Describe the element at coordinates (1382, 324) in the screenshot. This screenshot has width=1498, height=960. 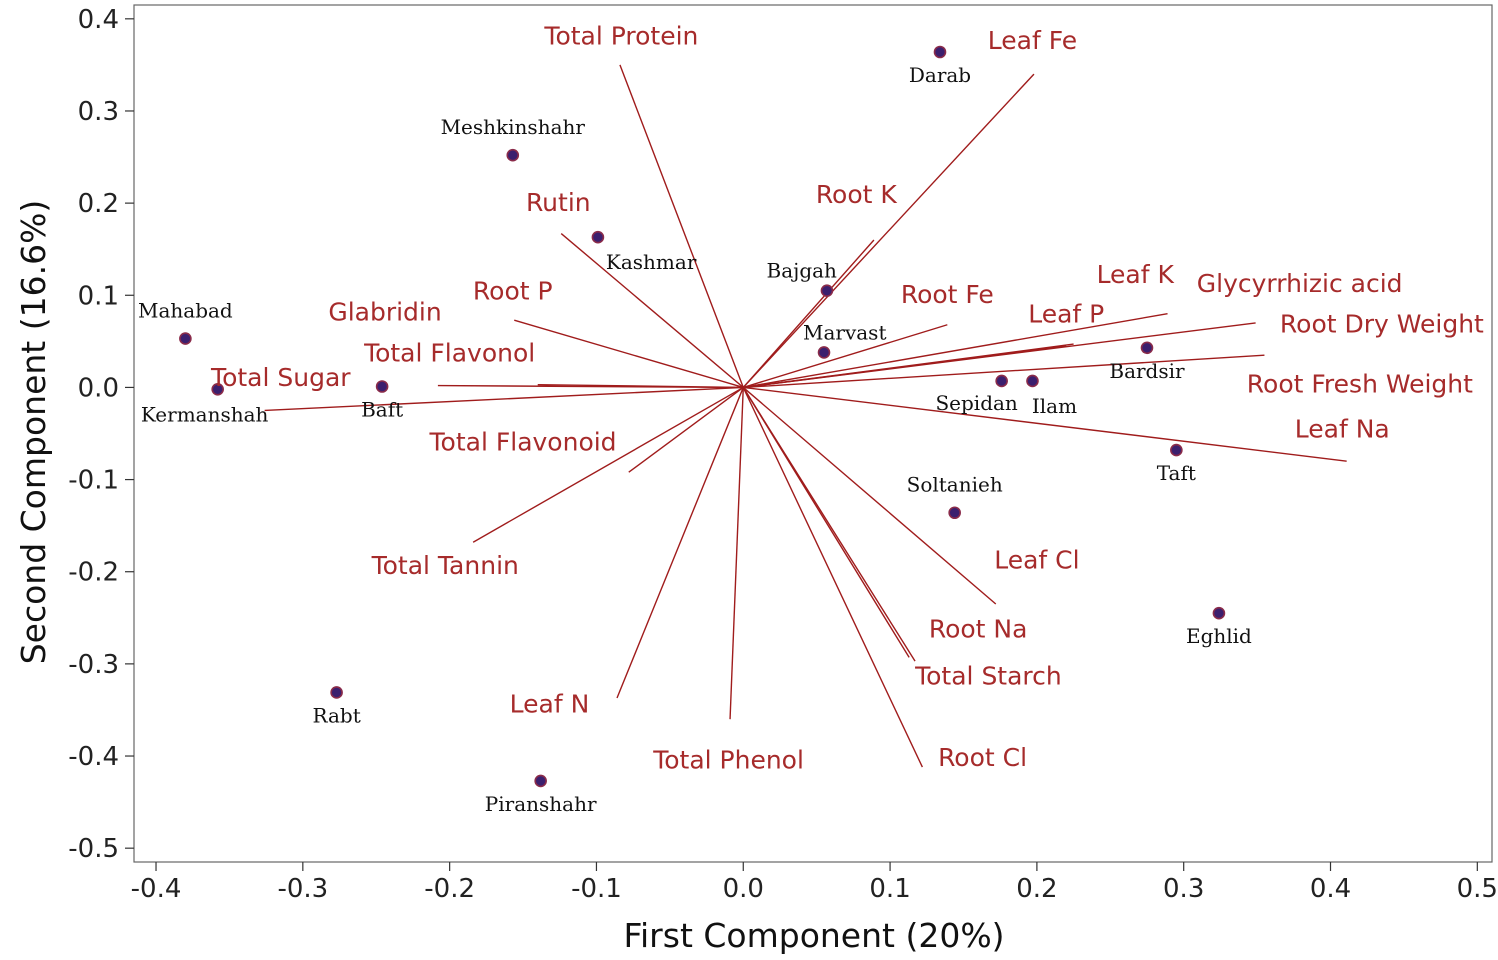
I see `var-label-root-dry-weight: Root Dry Weight` at that location.